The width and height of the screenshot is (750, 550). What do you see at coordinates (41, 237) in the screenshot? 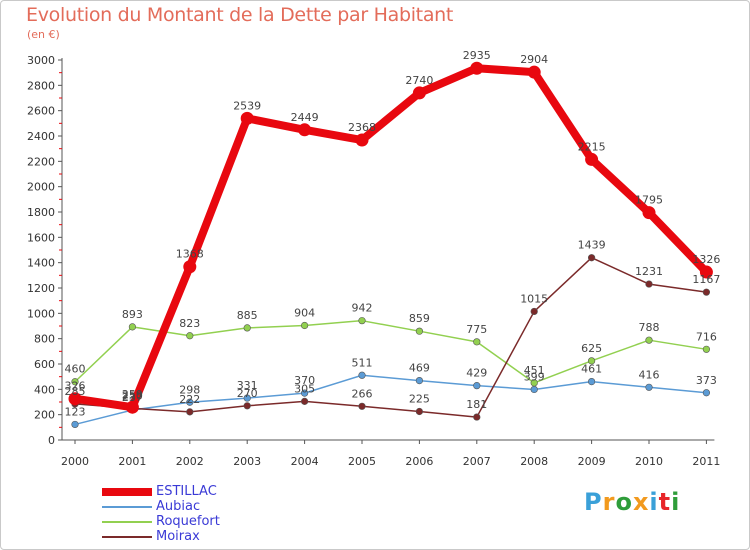
I see `y-tick-label: 1600` at bounding box center [41, 237].